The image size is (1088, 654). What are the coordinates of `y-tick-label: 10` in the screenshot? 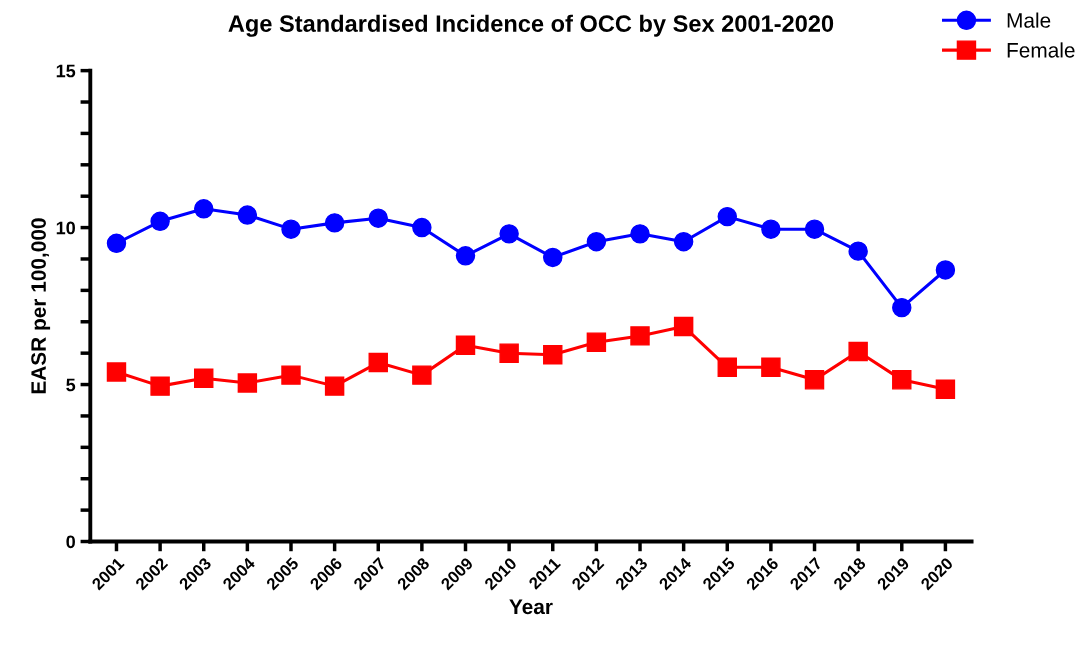 It's located at (65, 228).